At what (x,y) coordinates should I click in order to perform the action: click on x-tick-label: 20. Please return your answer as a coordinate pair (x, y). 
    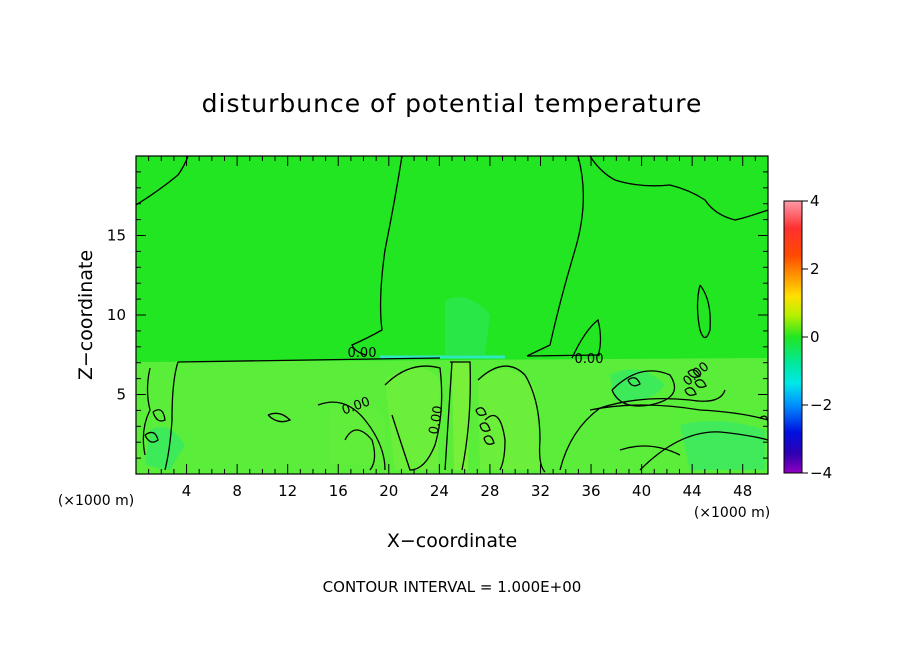
    Looking at the image, I should click on (388, 491).